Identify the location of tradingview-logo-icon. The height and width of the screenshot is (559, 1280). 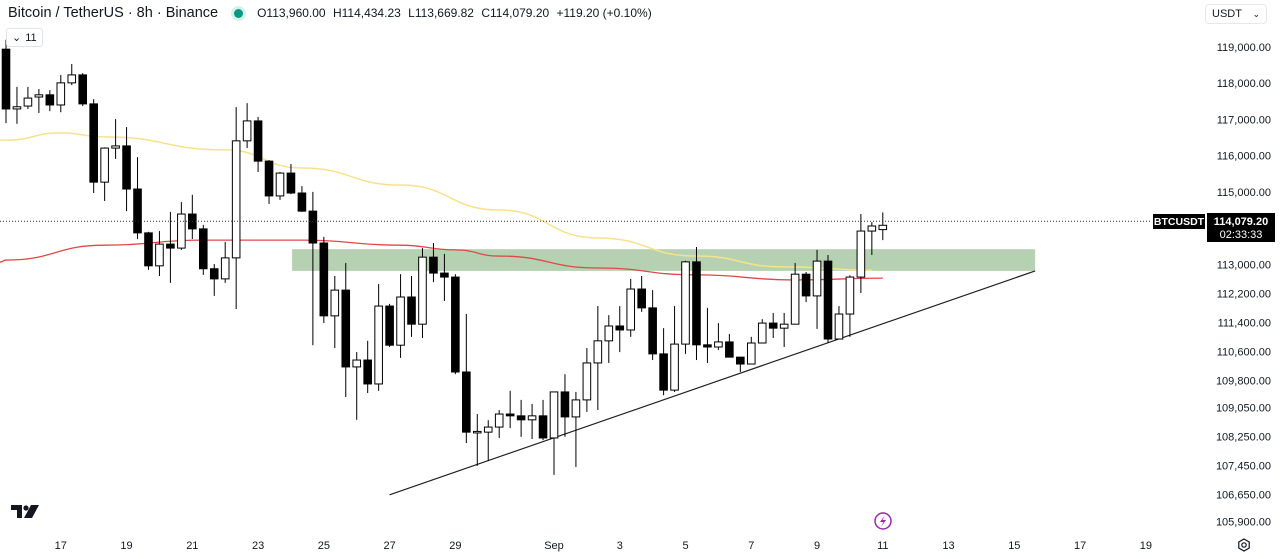
(26, 512).